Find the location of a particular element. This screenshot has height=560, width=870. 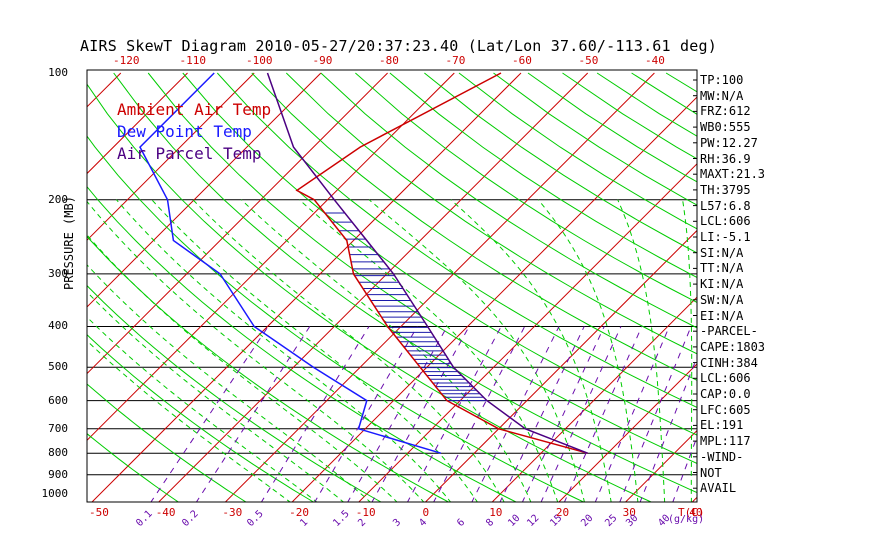

top-temp-tick-label: -70 is located at coordinates (455, 60).